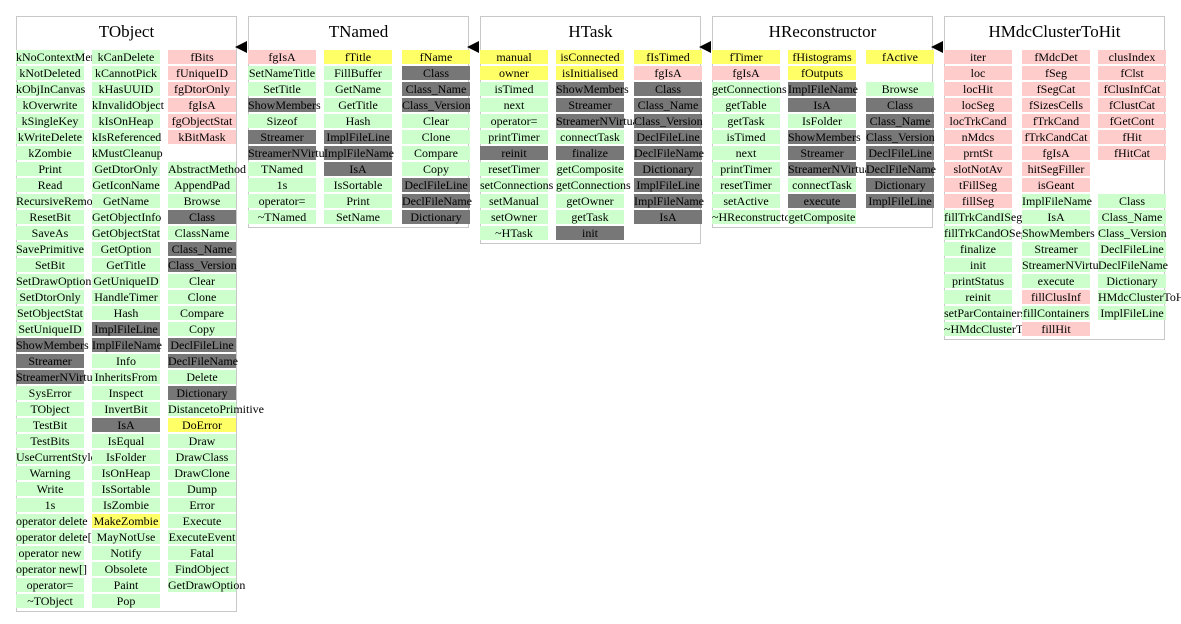 The height and width of the screenshot is (624, 1181). Describe the element at coordinates (50, 185) in the screenshot. I see `member-function: Read` at that location.